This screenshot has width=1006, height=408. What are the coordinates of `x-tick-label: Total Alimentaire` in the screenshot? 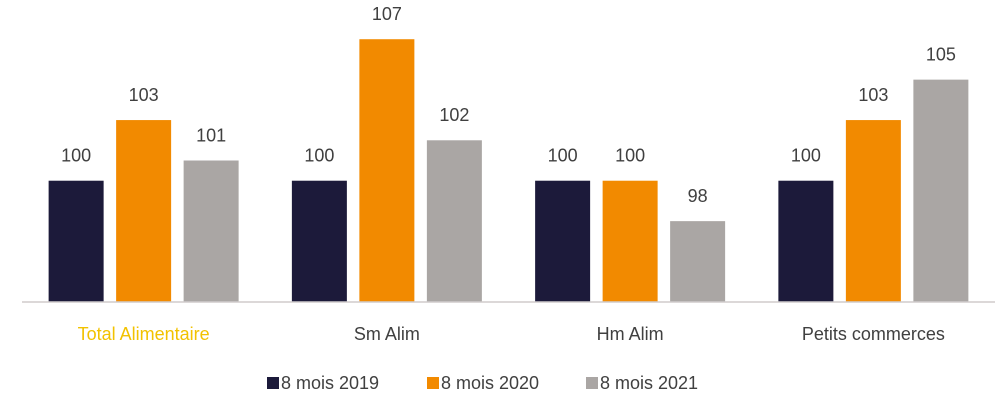 It's located at (144, 334).